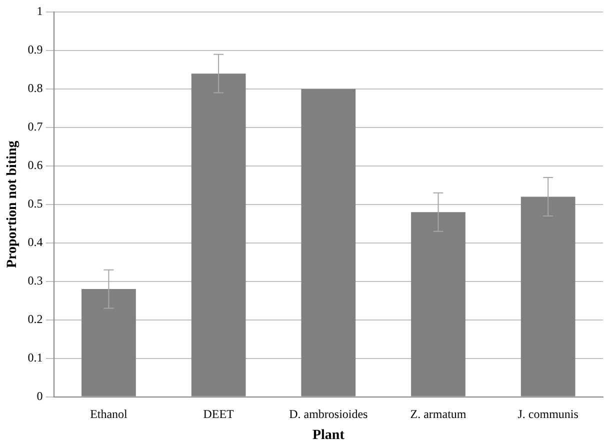  What do you see at coordinates (438, 414) in the screenshot?
I see `x-tick-label: Z. armatum` at bounding box center [438, 414].